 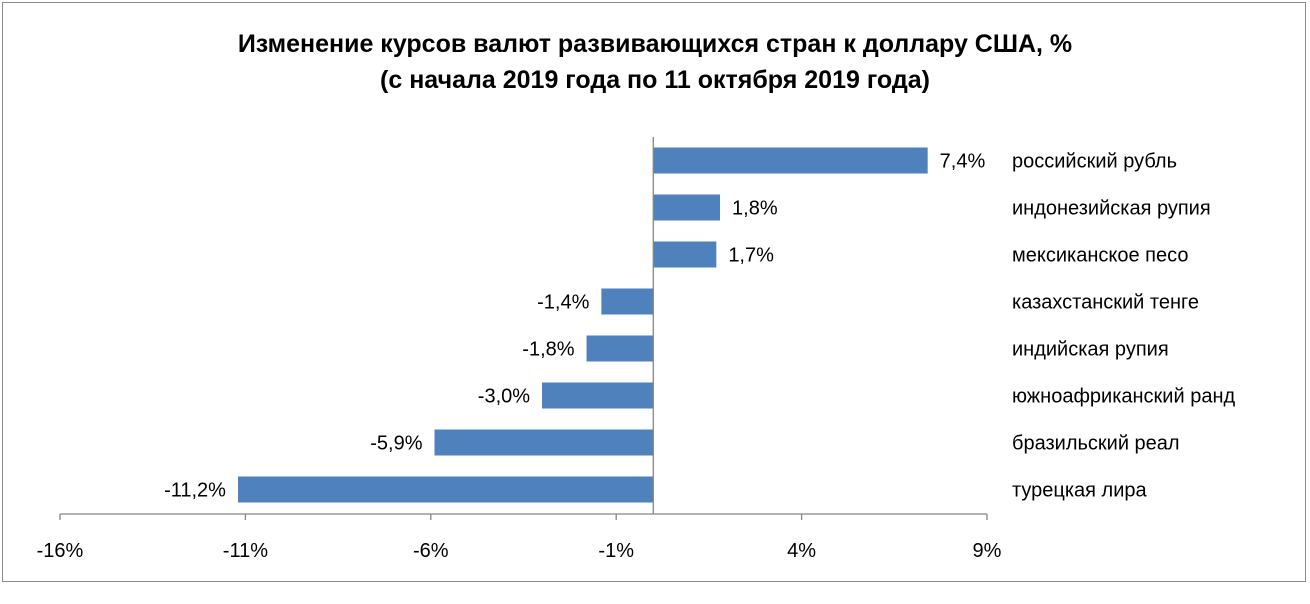 What do you see at coordinates (1090, 350) in the screenshot?
I see `category-label: индийская рупия` at bounding box center [1090, 350].